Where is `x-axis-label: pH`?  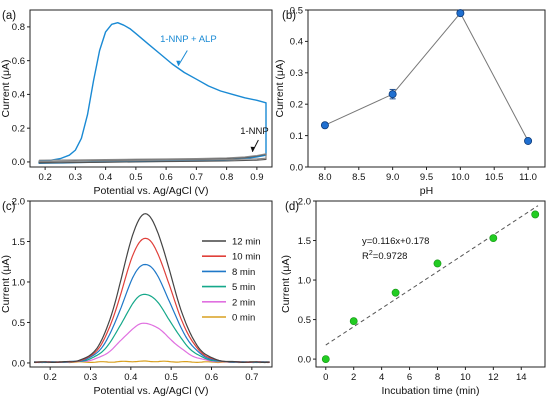 x-axis-label: pH is located at coordinates (426, 191).